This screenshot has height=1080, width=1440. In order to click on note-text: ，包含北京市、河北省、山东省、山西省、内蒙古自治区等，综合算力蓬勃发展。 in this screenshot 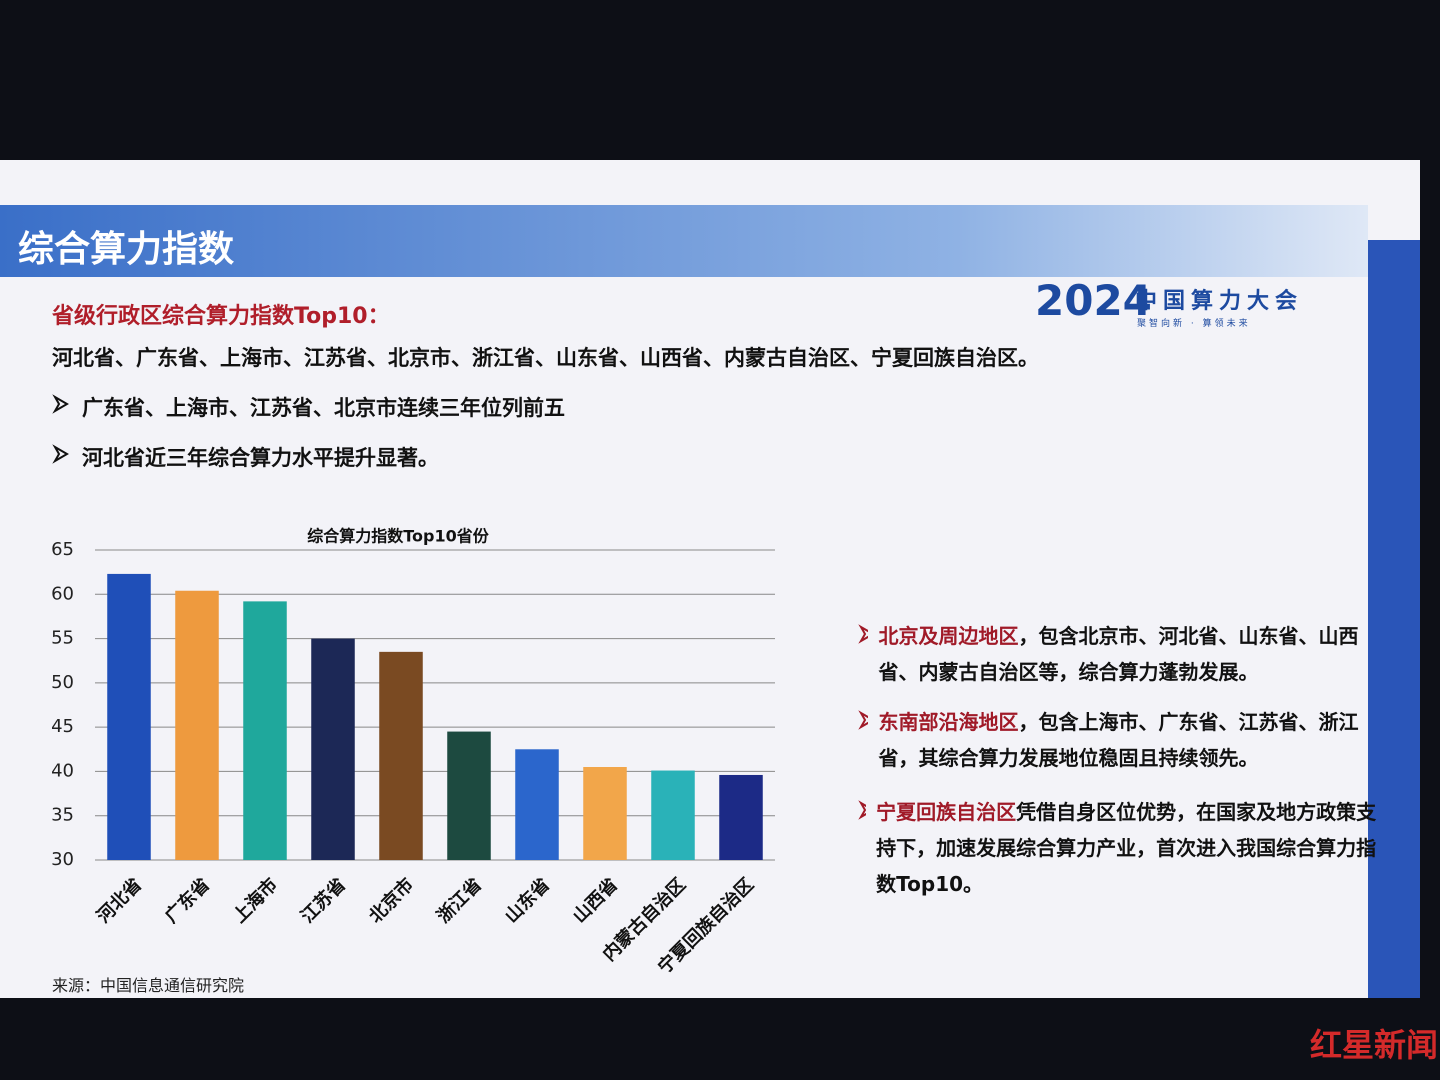, I will do `click(1118, 654)`.